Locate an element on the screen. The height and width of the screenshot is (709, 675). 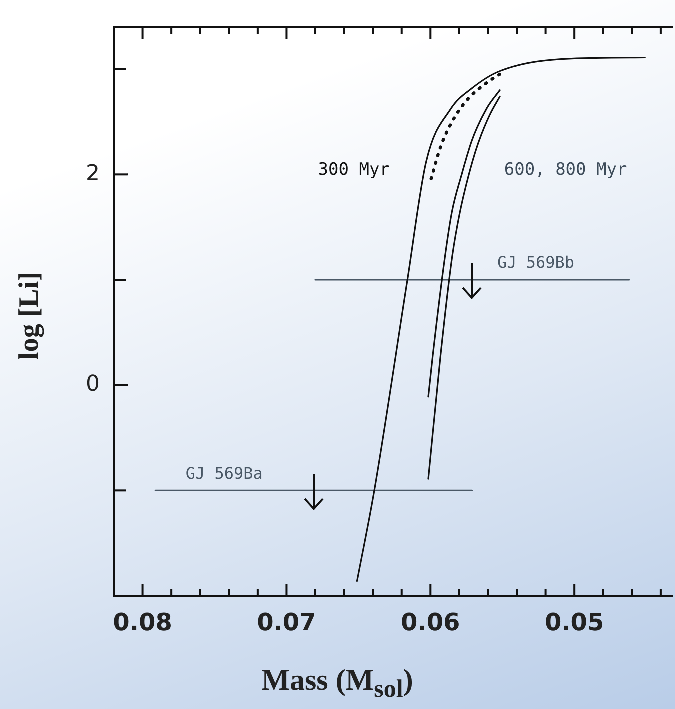
annotation: 600, 800 Myr is located at coordinates (566, 170).